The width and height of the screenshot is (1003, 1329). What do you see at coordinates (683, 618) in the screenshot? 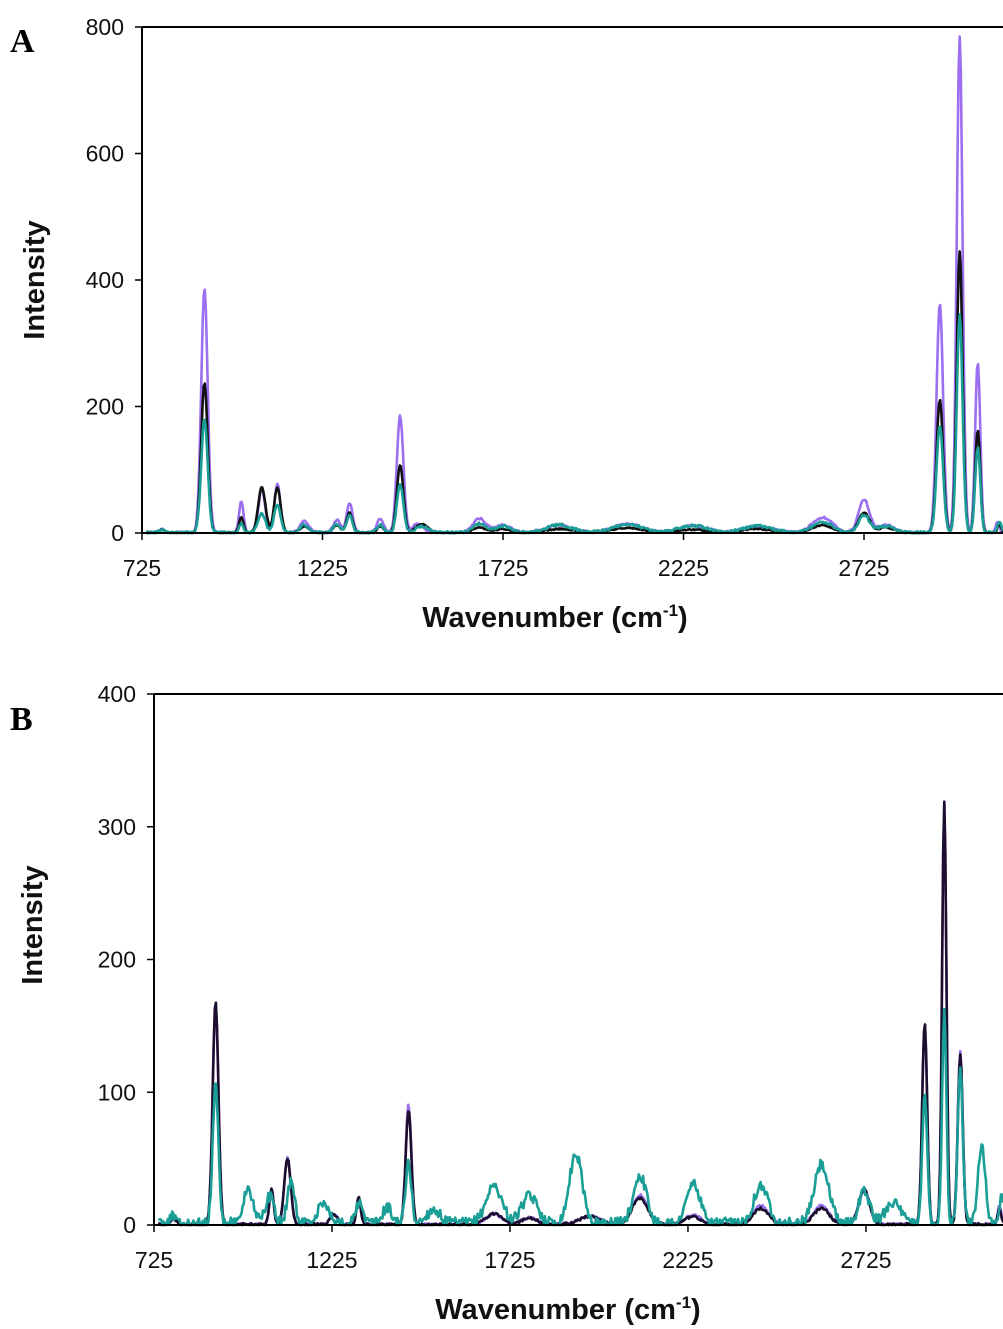
I see `panel-a-x-axis-title-close: )` at bounding box center [683, 618].